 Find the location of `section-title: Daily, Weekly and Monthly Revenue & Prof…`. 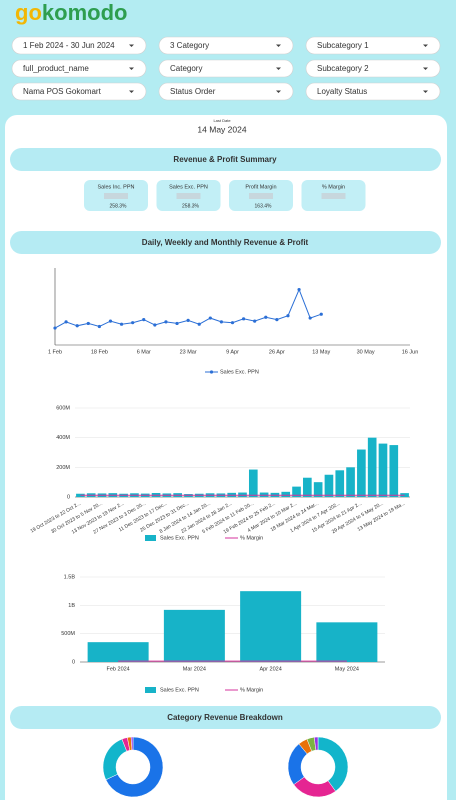

section-title: Daily, Weekly and Monthly Revenue & Prof… is located at coordinates (225, 242).